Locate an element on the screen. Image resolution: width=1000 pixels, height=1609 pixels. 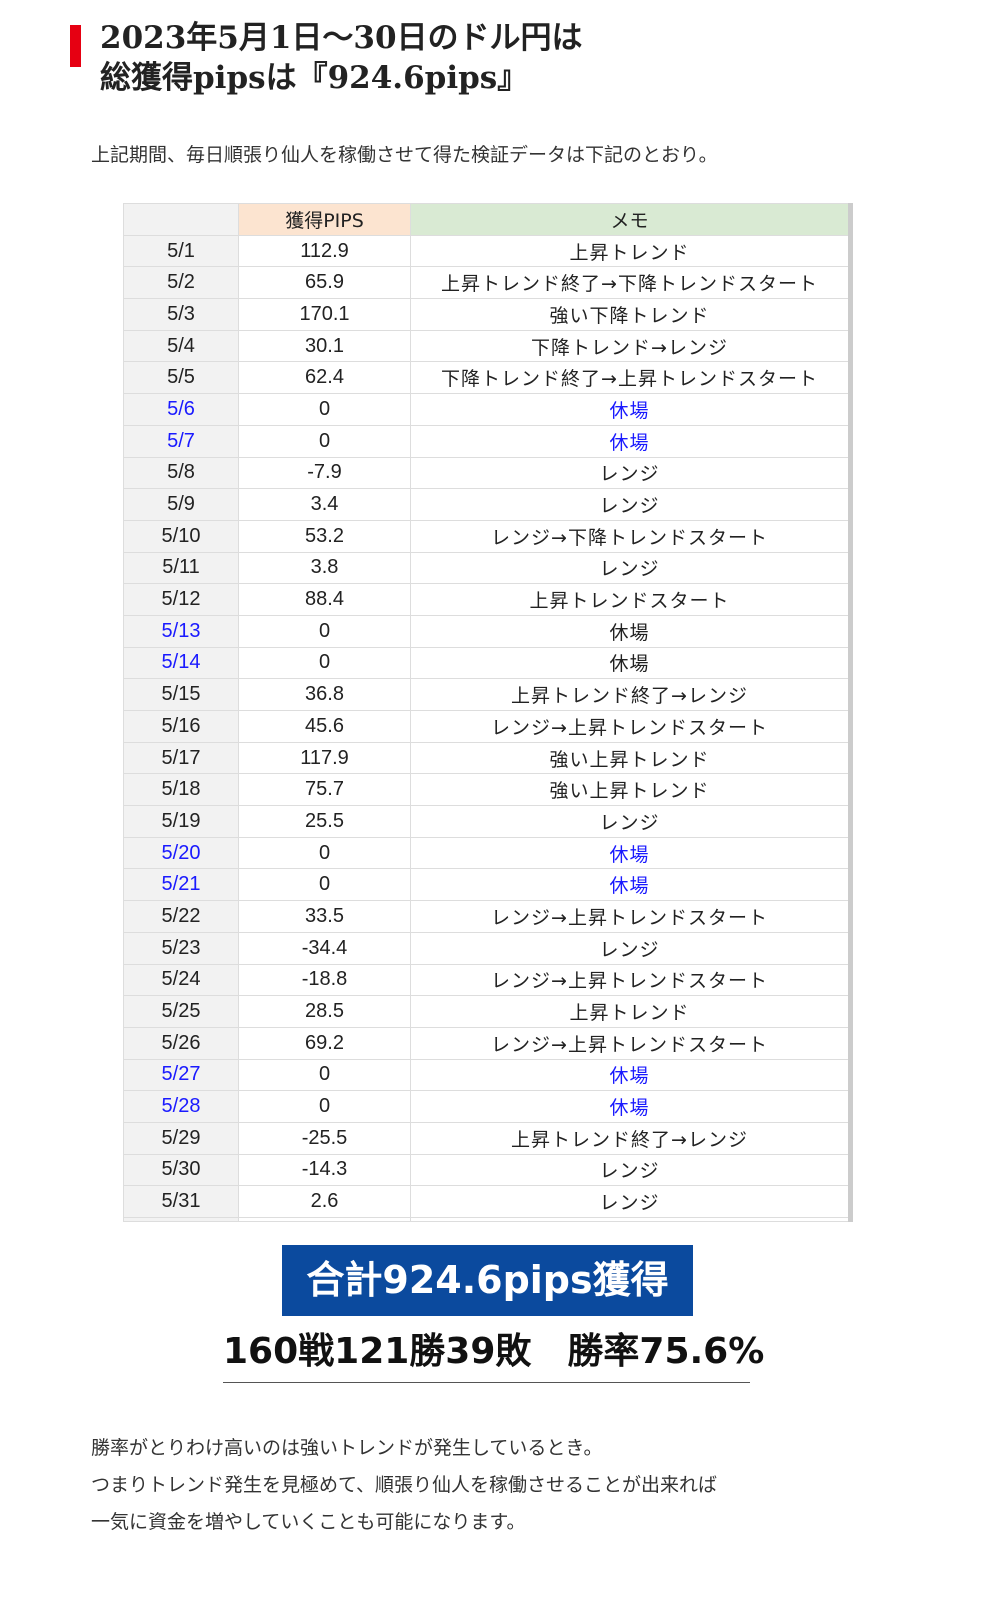
cell-pips: 65.9 is located at coordinates (324, 283).